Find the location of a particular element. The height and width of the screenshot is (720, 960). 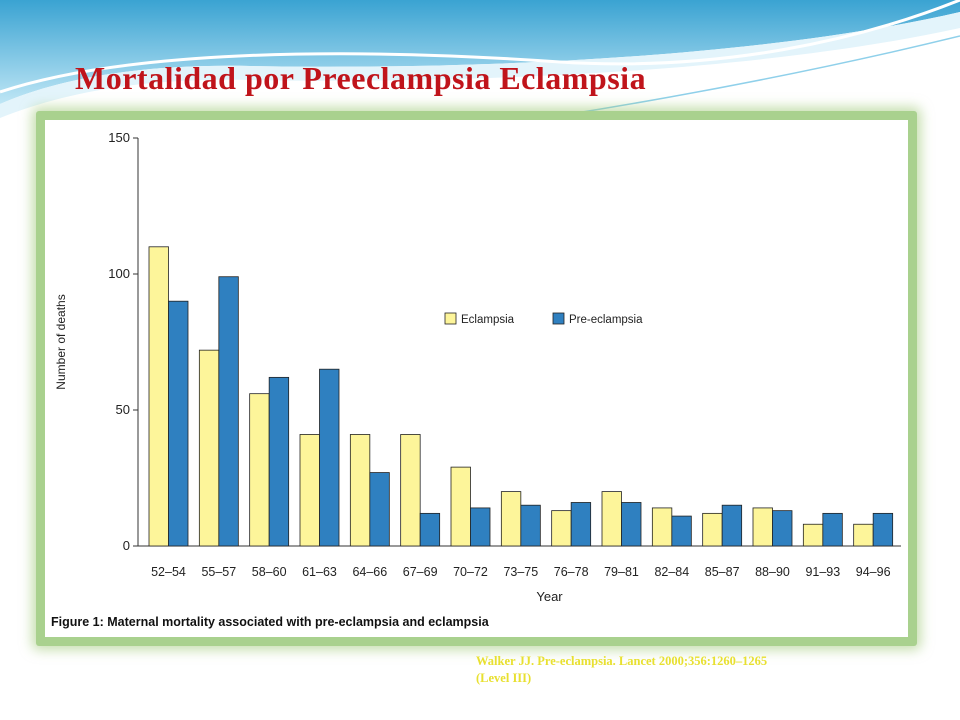

x-tick-label: 70–72 is located at coordinates (470, 572).